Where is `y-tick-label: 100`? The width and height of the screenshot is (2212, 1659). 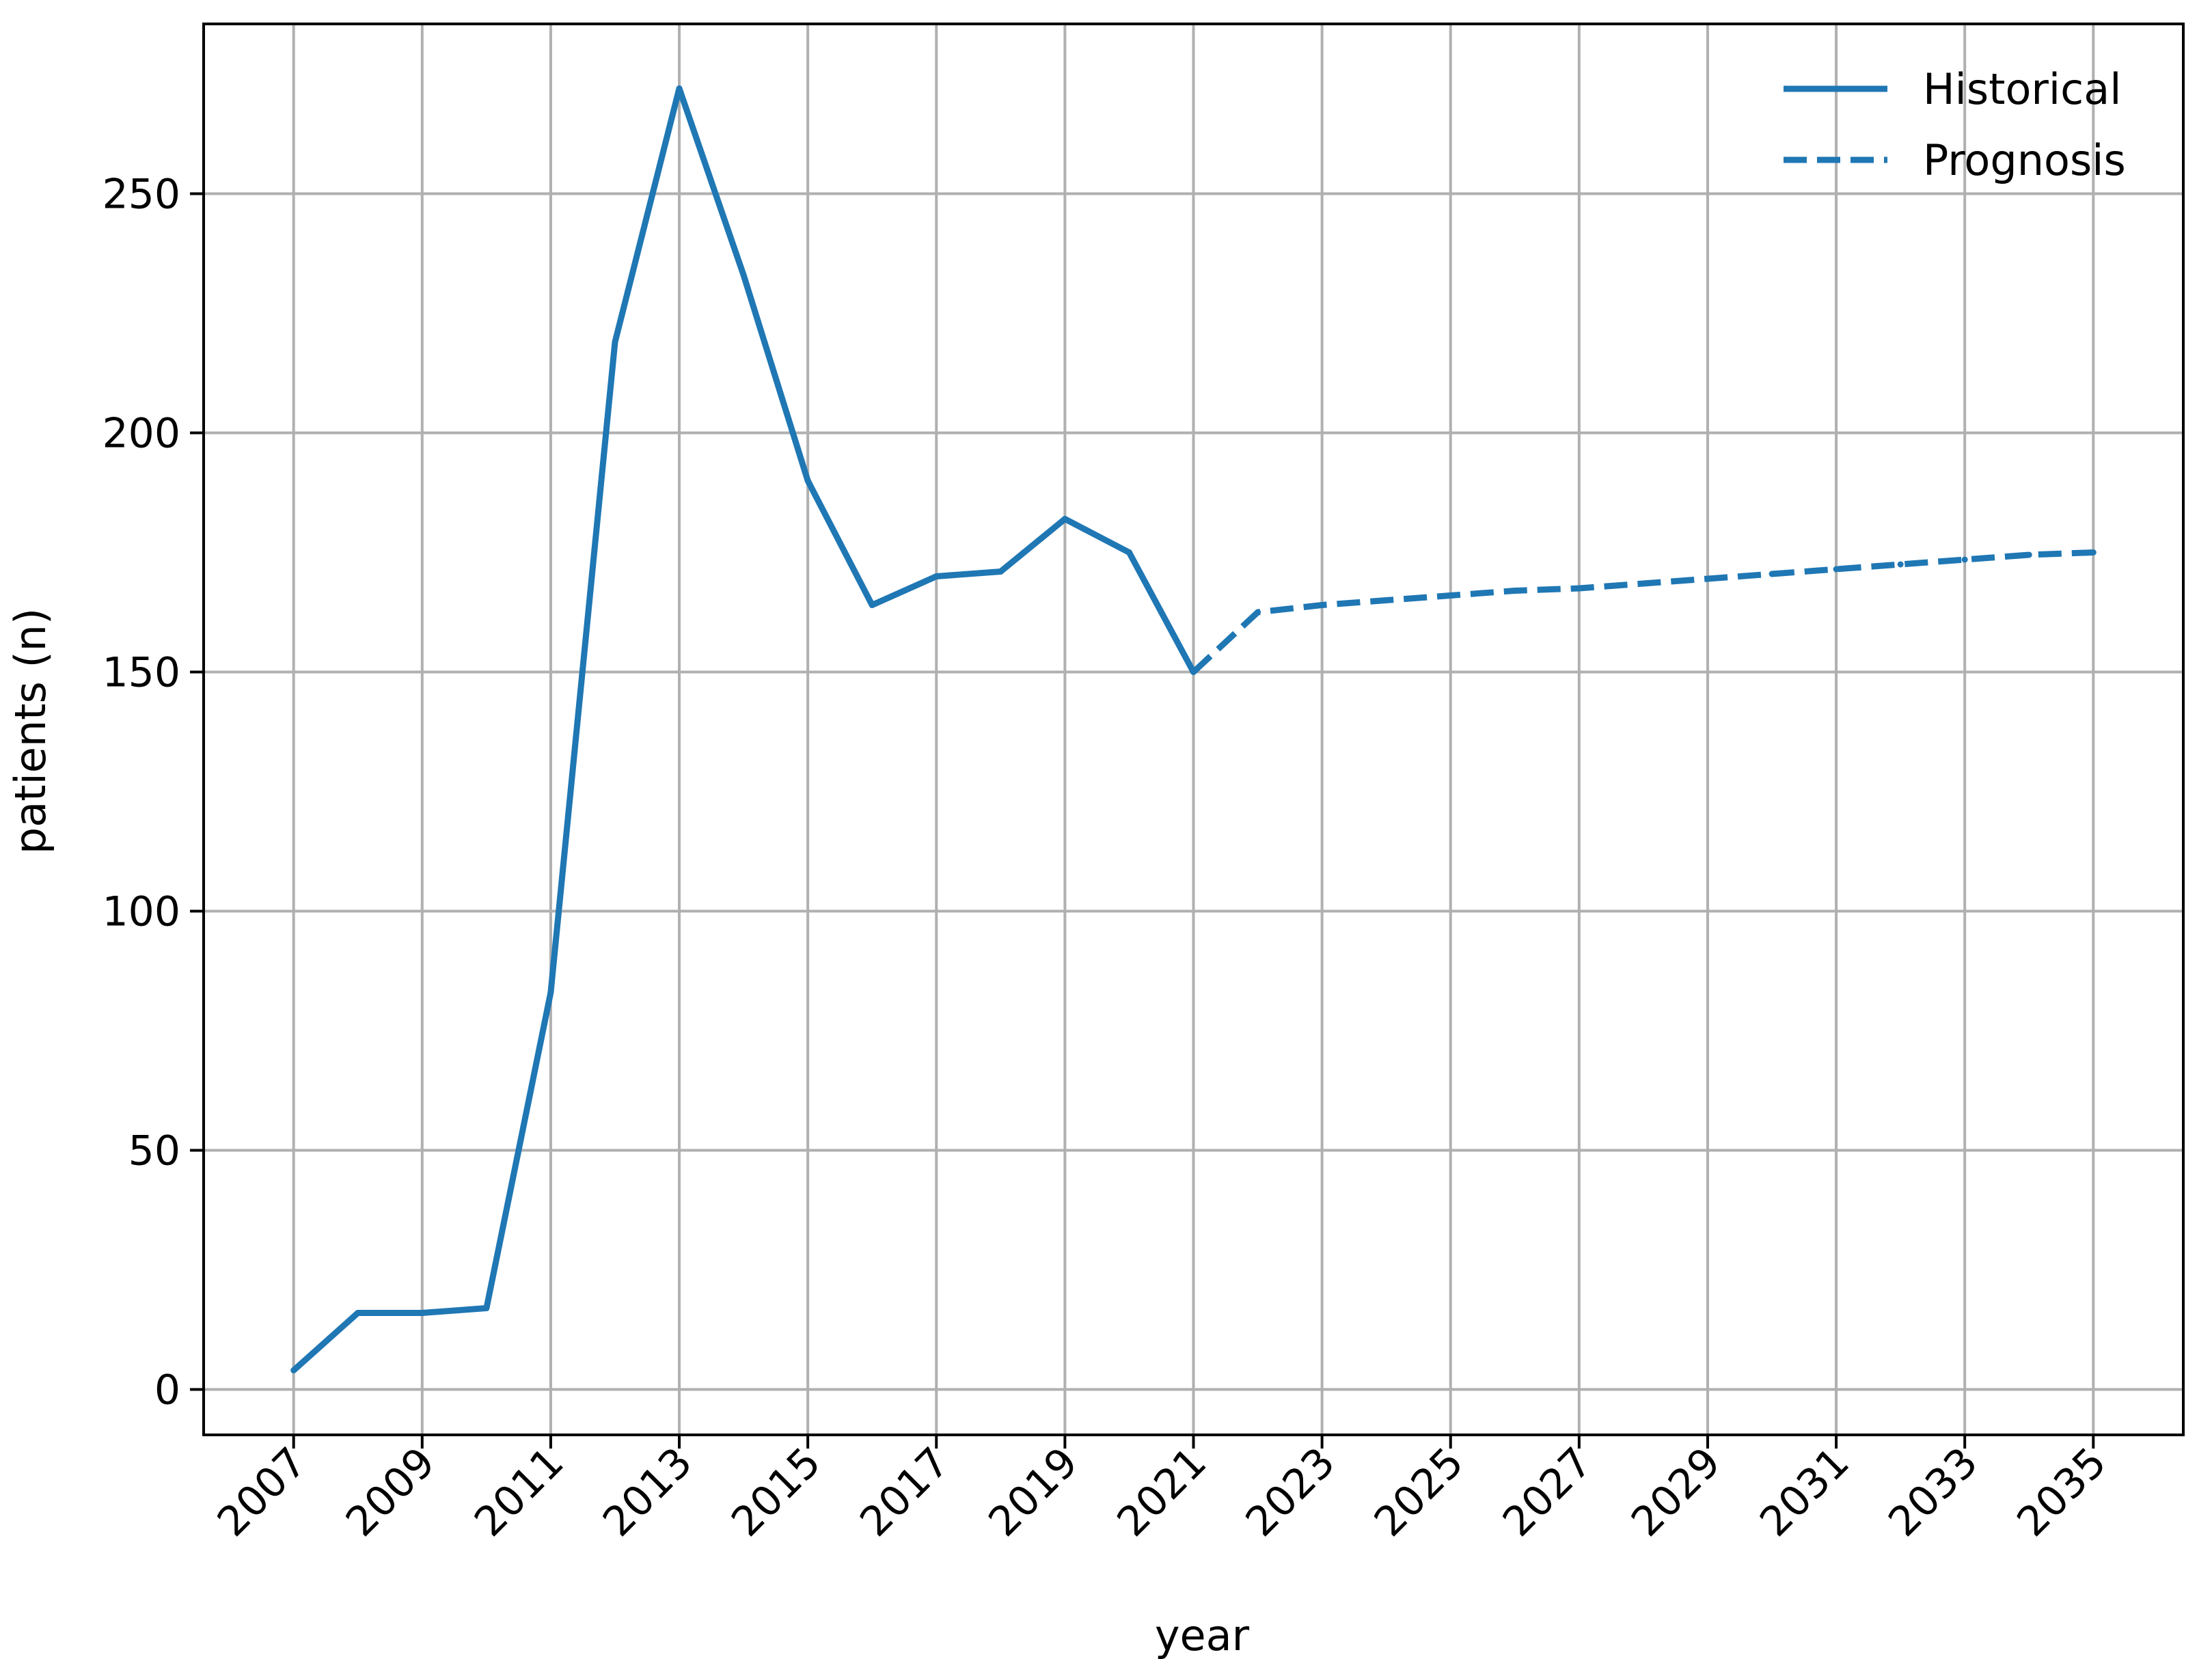 y-tick-label: 100 is located at coordinates (141, 912).